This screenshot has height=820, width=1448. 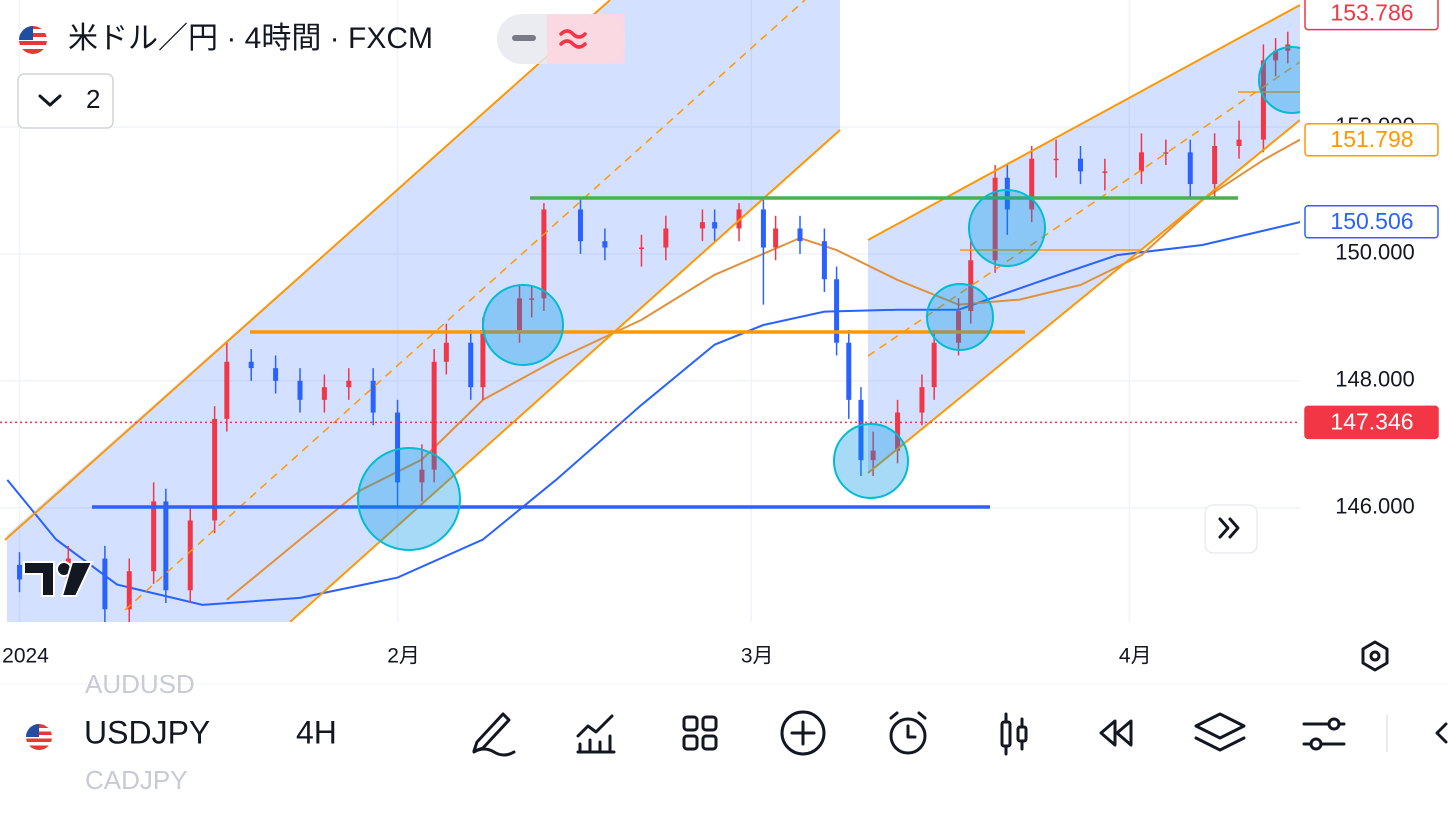 I want to click on settings-sliders-icon, so click(x=1324, y=734).